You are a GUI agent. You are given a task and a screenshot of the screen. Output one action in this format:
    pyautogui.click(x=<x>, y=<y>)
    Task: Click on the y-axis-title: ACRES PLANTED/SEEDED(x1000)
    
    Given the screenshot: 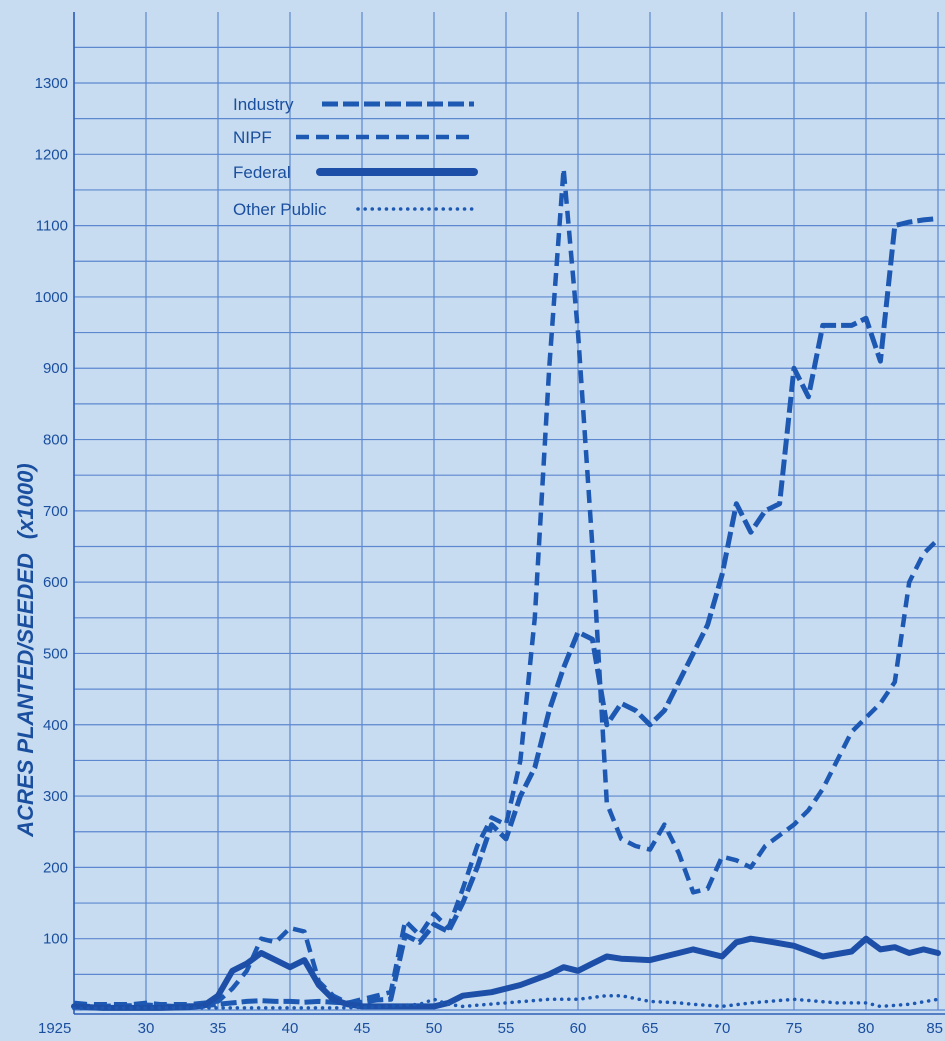 What is the action you would take?
    pyautogui.click(x=25, y=650)
    